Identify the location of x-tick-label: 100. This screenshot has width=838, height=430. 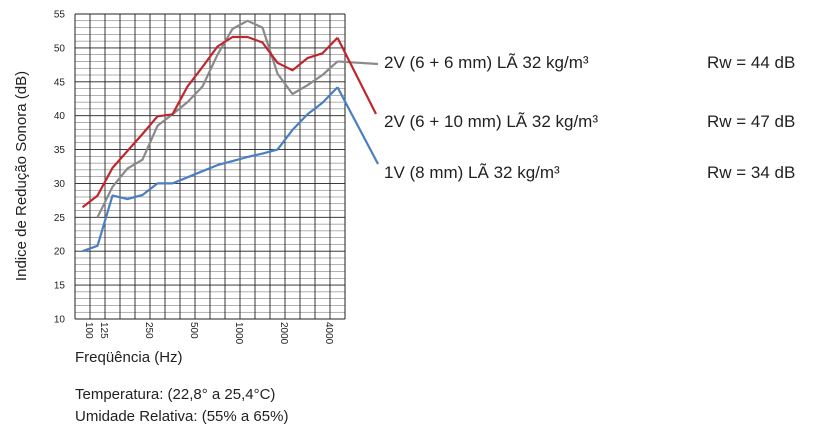
(88, 330).